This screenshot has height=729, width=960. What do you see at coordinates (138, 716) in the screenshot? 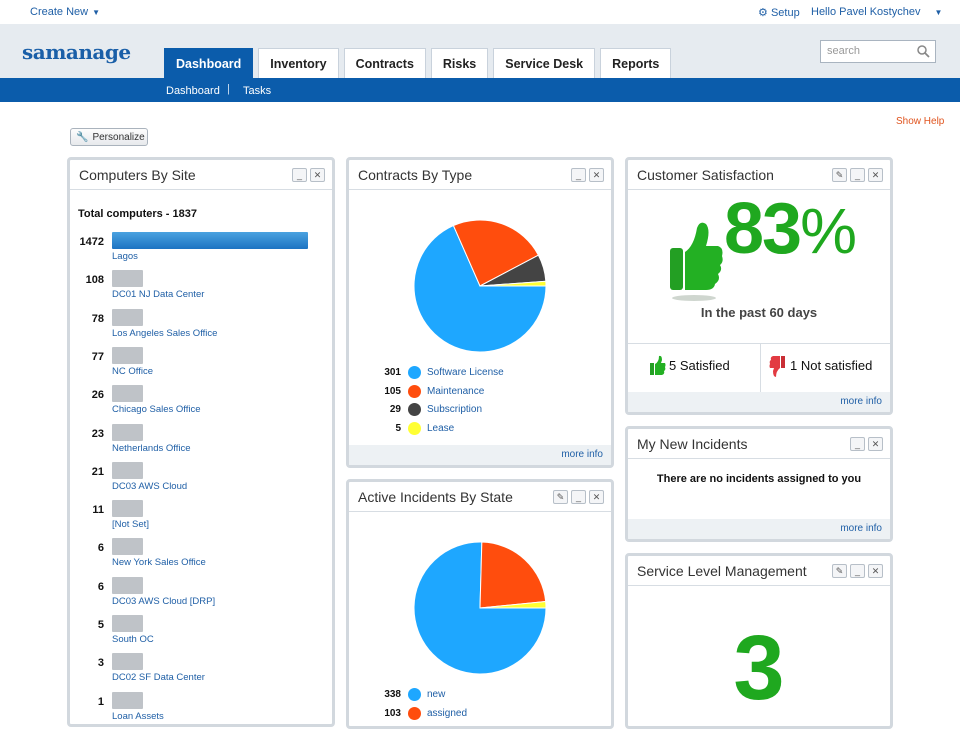
I see `site-name-link: Loan Assets` at bounding box center [138, 716].